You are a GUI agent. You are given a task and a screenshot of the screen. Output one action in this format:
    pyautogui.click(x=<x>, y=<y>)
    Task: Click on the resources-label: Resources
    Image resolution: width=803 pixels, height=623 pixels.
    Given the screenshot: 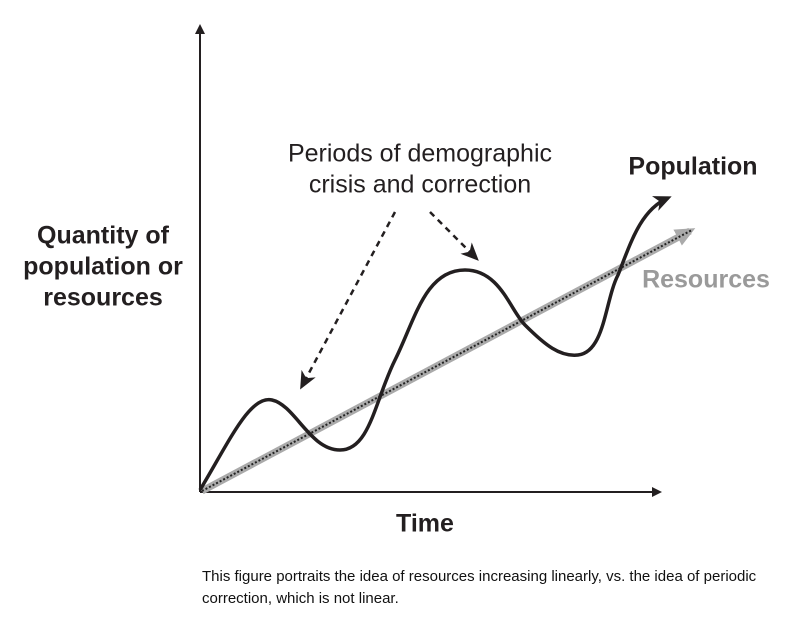 What is the action you would take?
    pyautogui.click(x=706, y=280)
    